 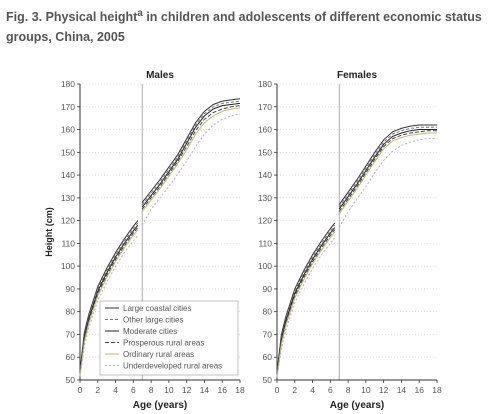 What do you see at coordinates (153, 320) in the screenshot?
I see `legend-label: Other large cities` at bounding box center [153, 320].